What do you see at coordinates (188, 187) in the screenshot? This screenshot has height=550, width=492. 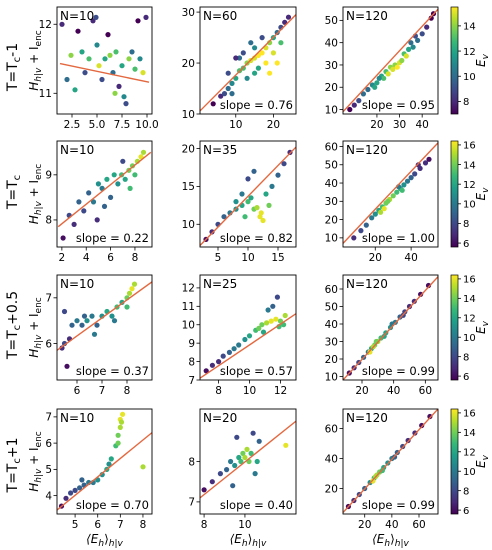 I see `y-tick-label: 15` at bounding box center [188, 187].